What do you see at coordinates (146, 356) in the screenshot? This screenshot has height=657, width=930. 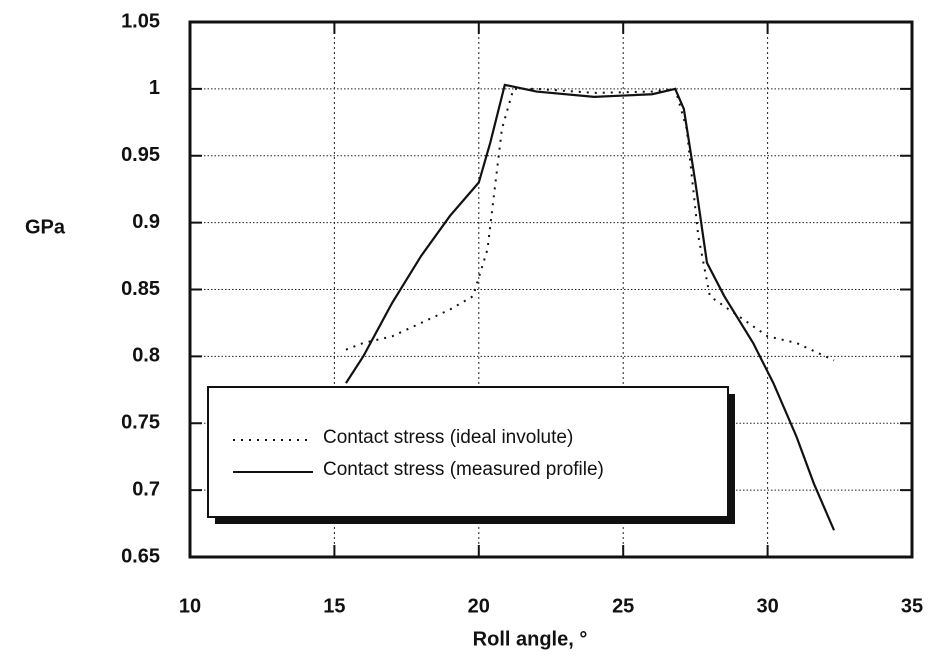 I see `y-tick-label: 0.8` at bounding box center [146, 356].